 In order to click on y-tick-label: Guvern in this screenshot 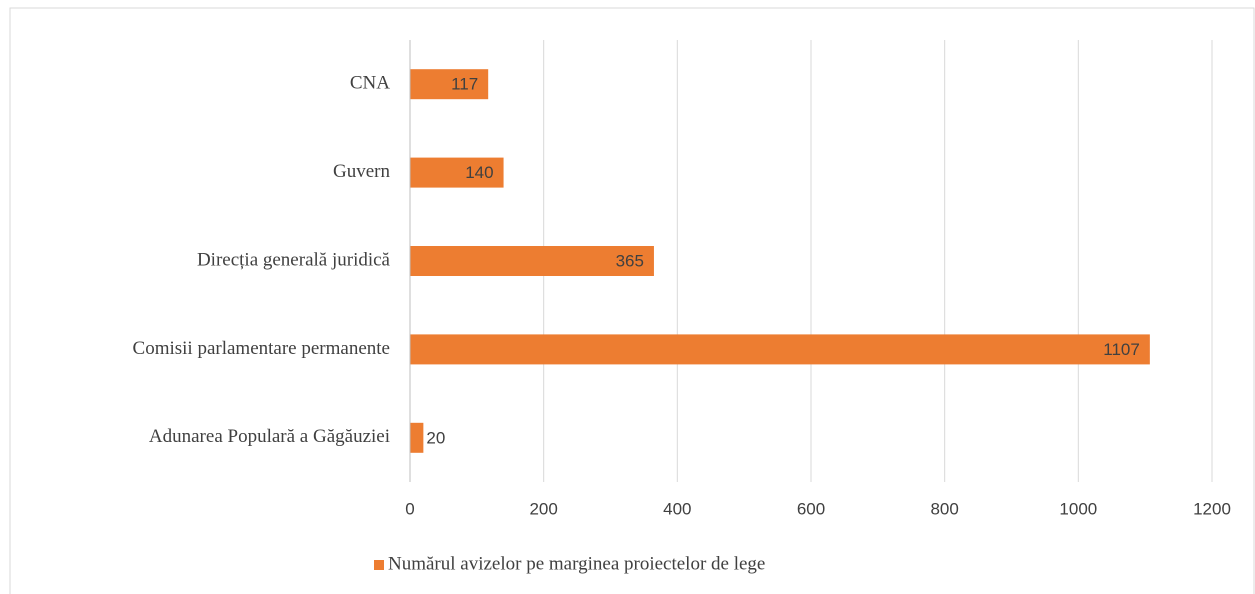, I will do `click(361, 171)`.